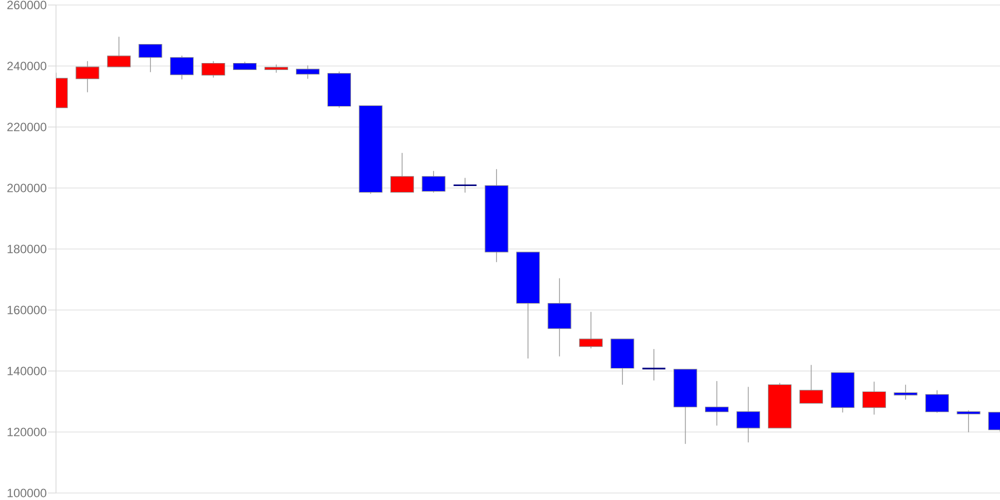  Describe the element at coordinates (27, 371) in the screenshot. I see `y-tick-label: 140000` at that location.